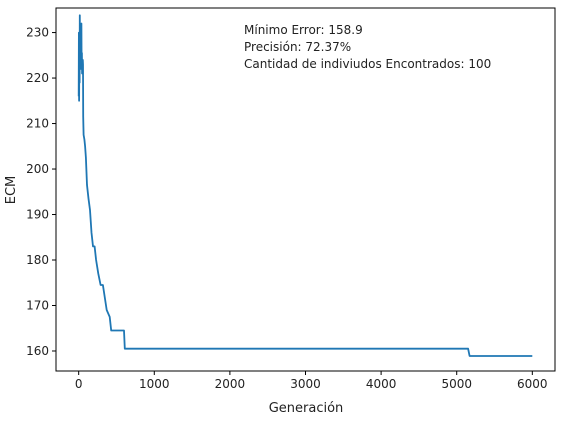 The image size is (562, 425). I want to click on y-tick-label: 160, so click(37, 351).